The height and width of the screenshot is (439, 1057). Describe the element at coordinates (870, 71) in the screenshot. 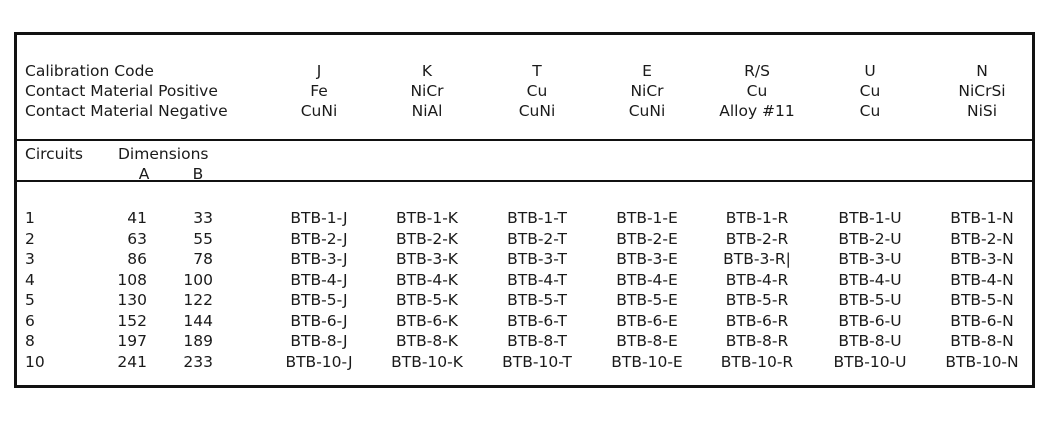

I see `col-6-code: U` at that location.